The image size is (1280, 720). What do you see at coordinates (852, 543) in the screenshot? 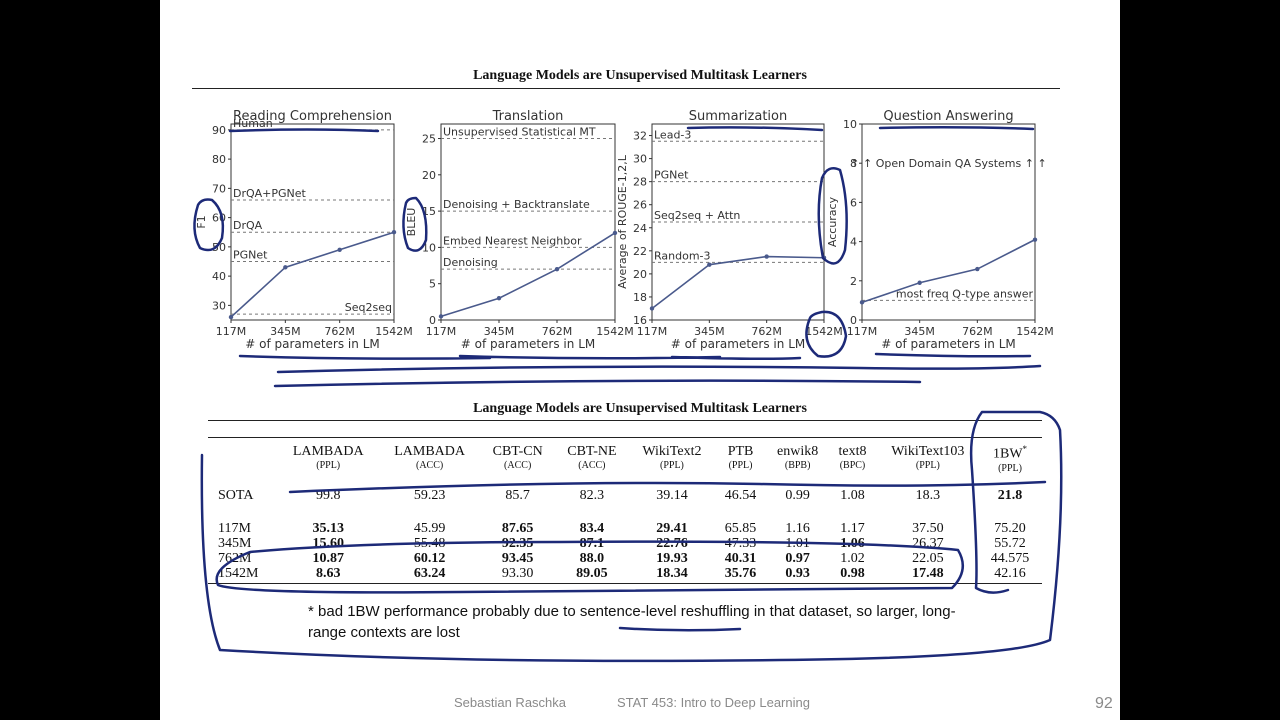
I see `table-cell: 1.06` at bounding box center [852, 543].